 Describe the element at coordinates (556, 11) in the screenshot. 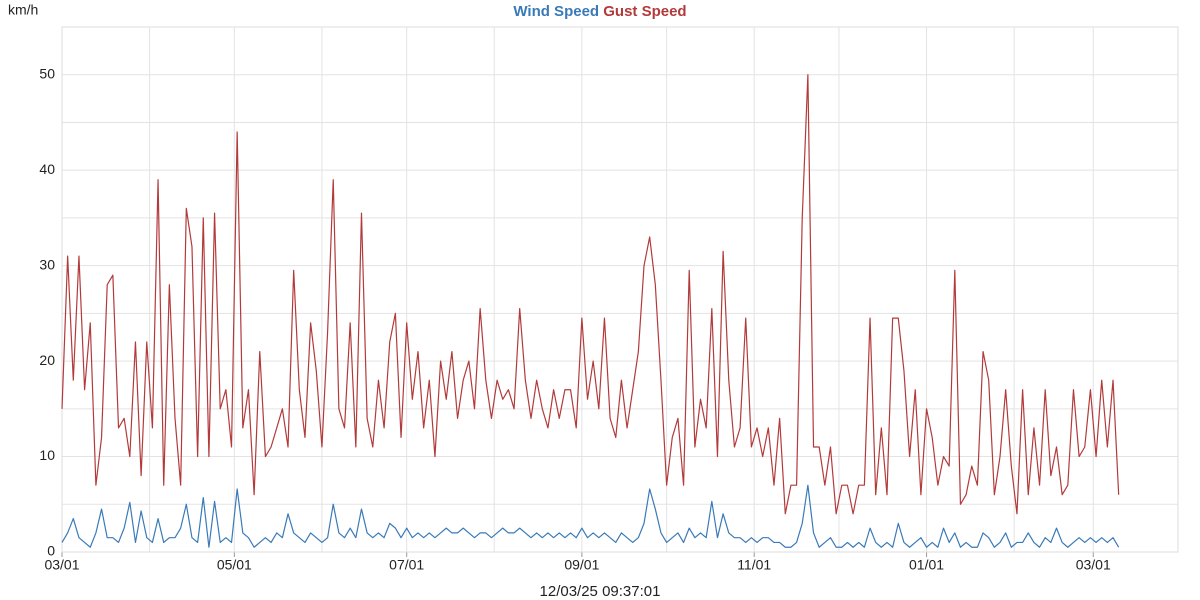

I see `legend-entry: Wind Speed` at that location.